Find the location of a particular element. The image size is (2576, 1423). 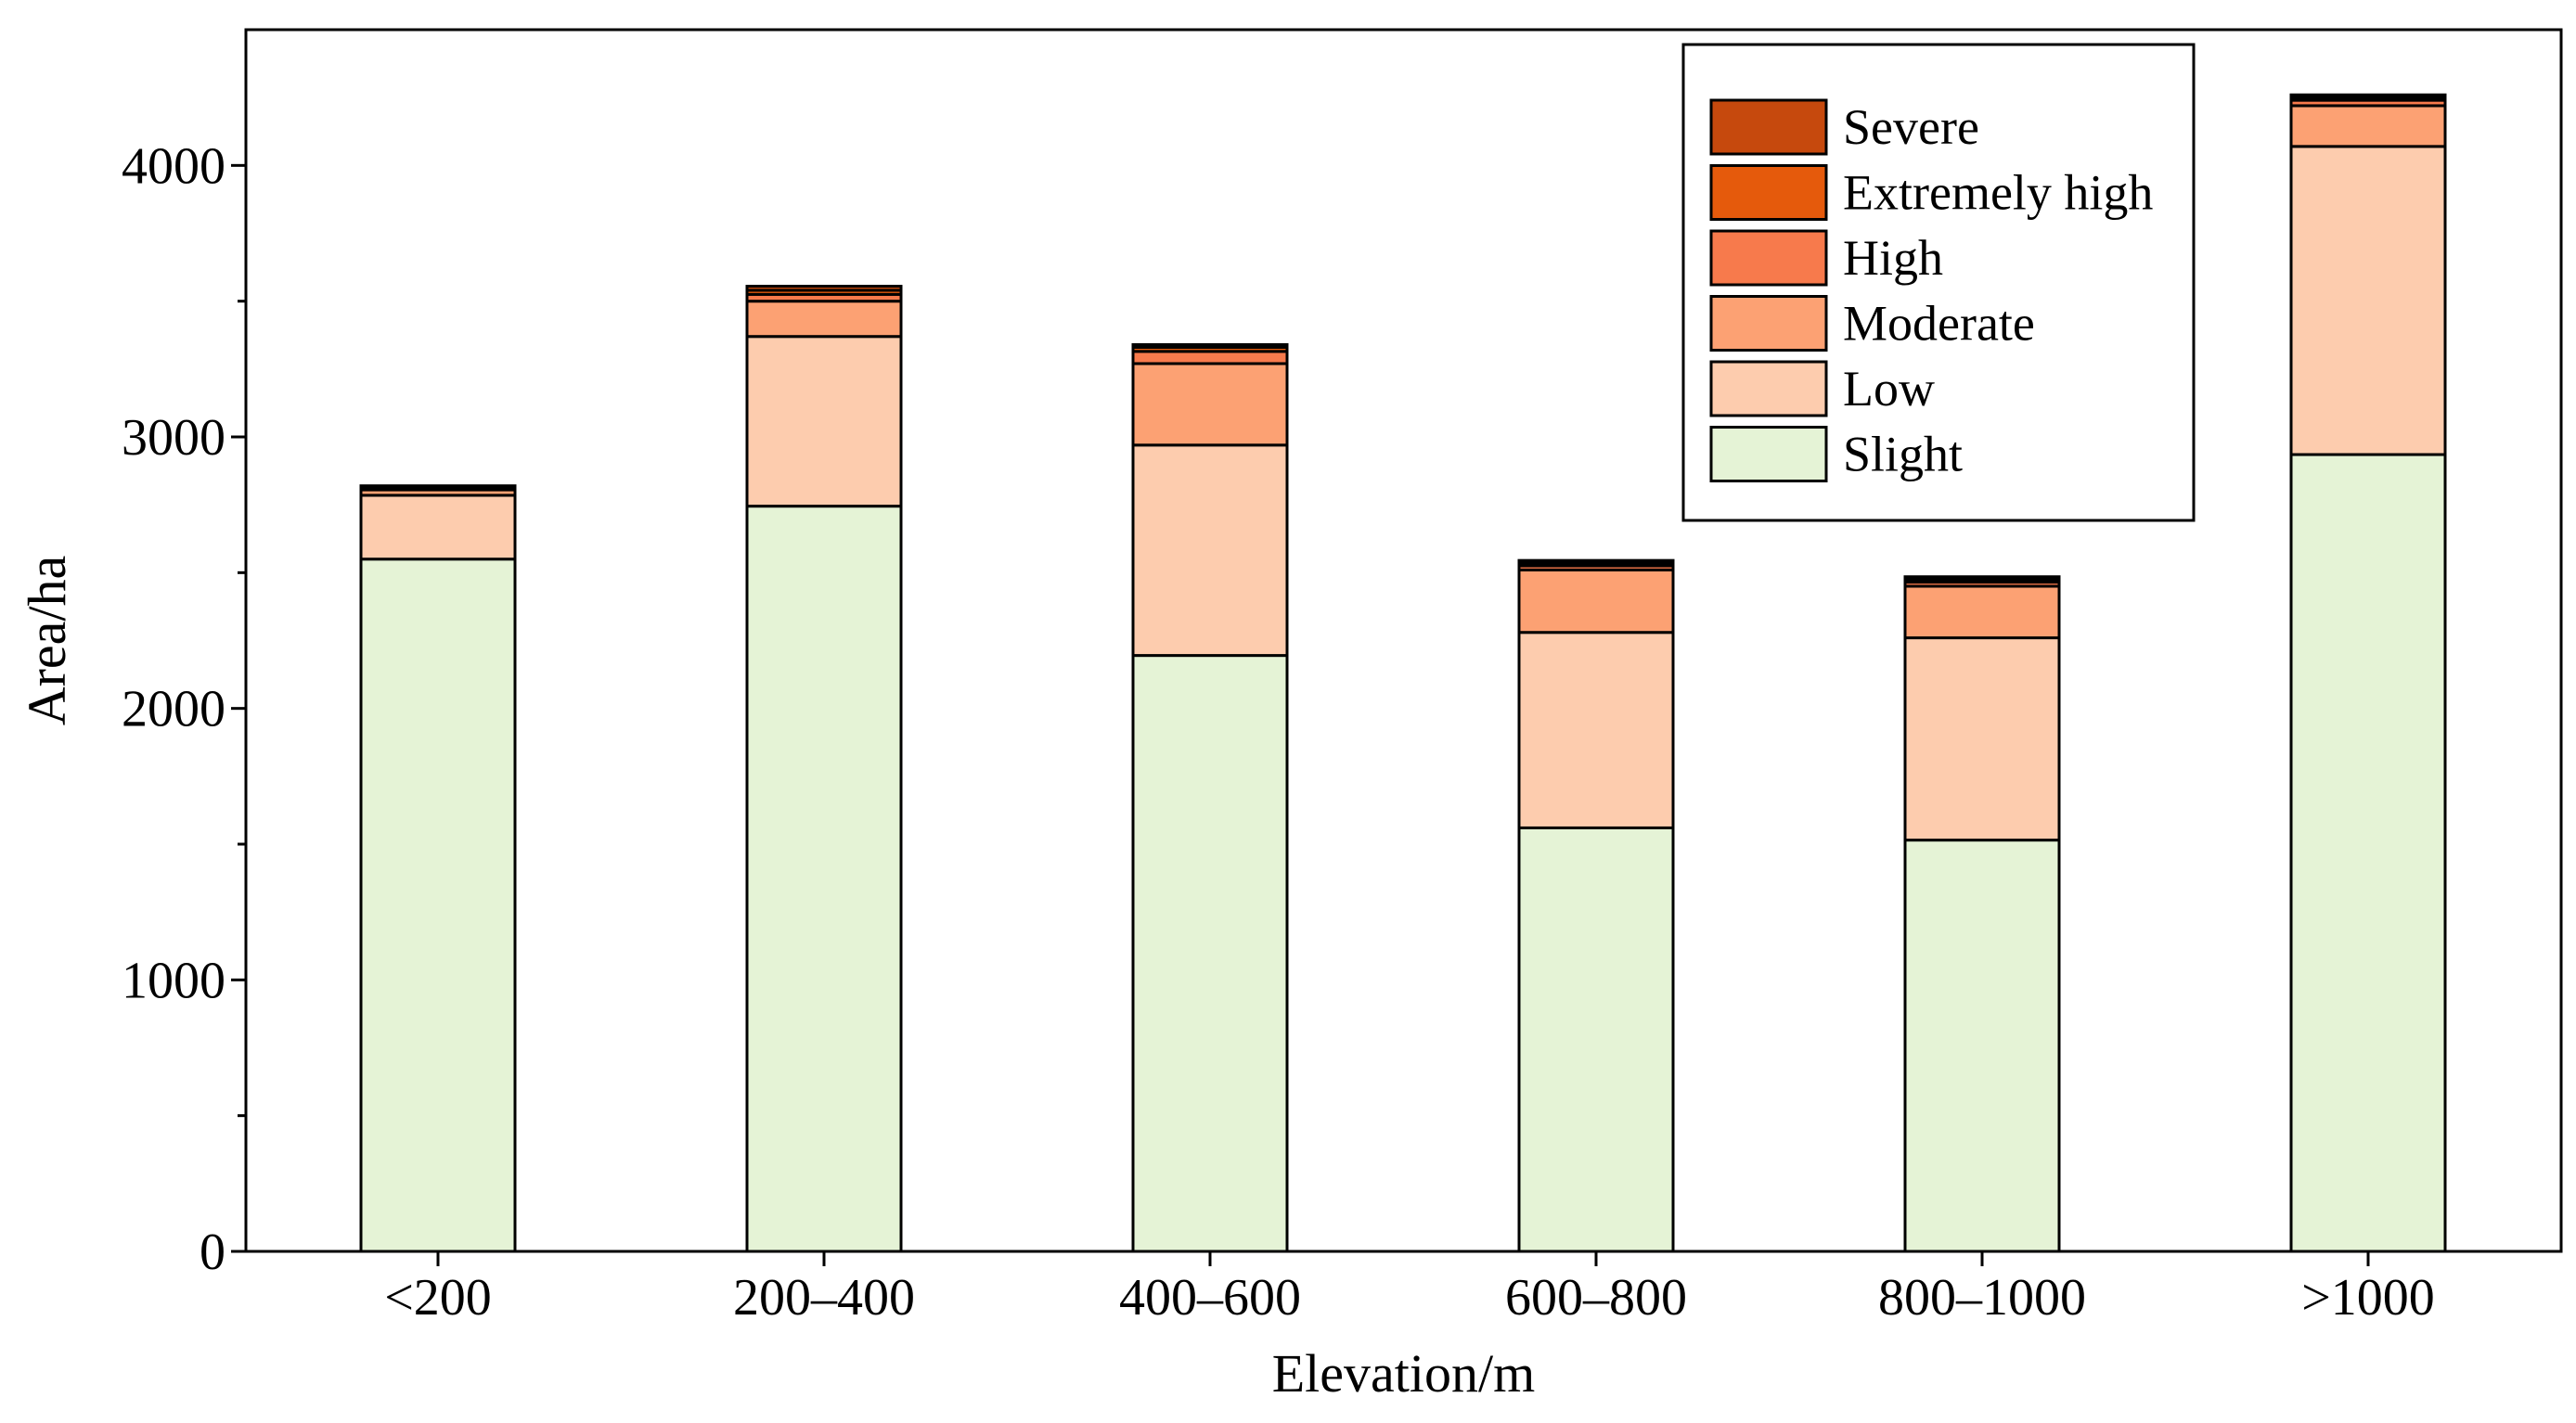

y-tick-label: 1000 is located at coordinates (174, 980).